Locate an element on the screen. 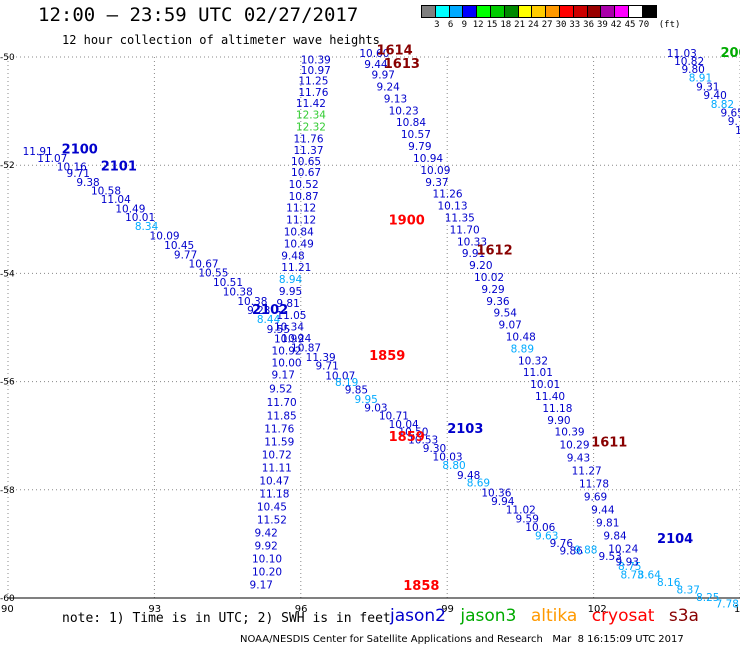 The width and height of the screenshot is (740, 650). wave-height-value: 11.01 is located at coordinates (538, 373).